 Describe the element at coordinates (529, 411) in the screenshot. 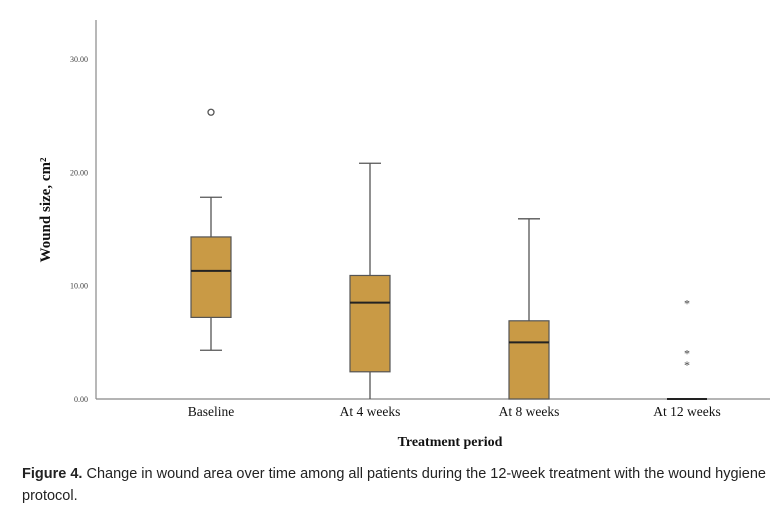

I see `x-tick-label: At 8 weeks` at that location.